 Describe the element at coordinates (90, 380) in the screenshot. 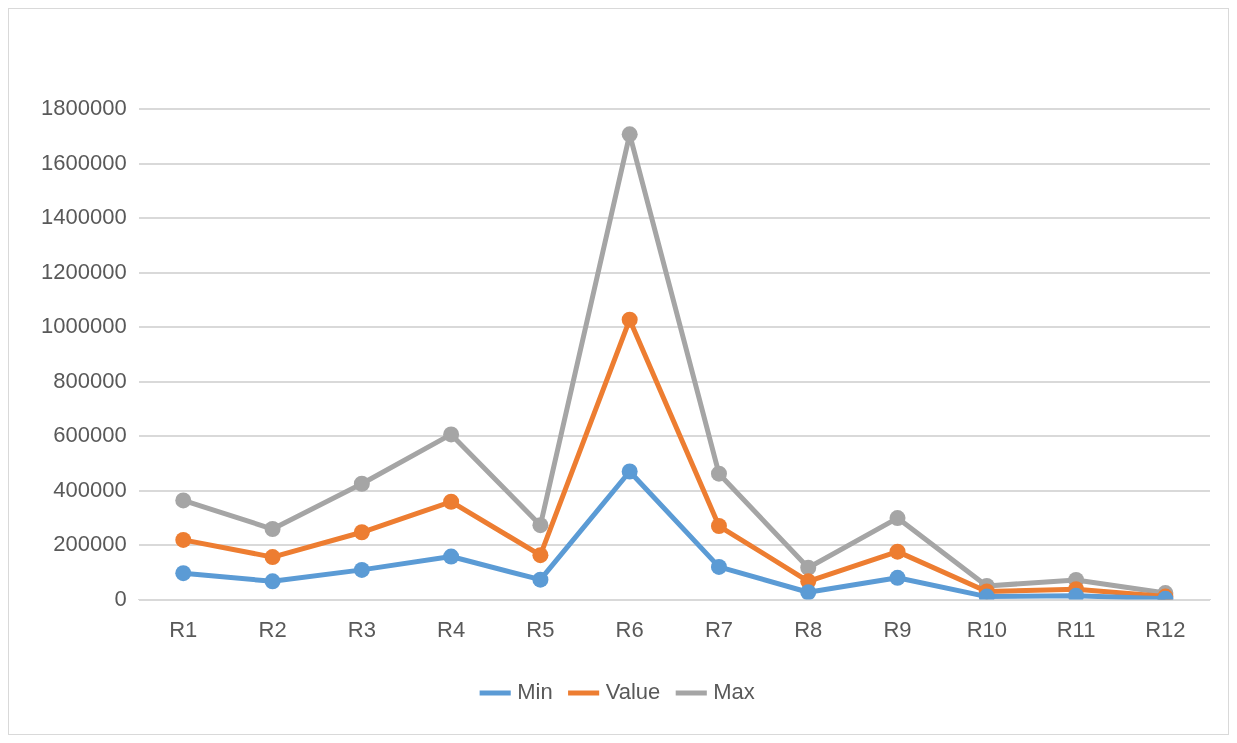

I see `y-tick-label: 800000` at that location.